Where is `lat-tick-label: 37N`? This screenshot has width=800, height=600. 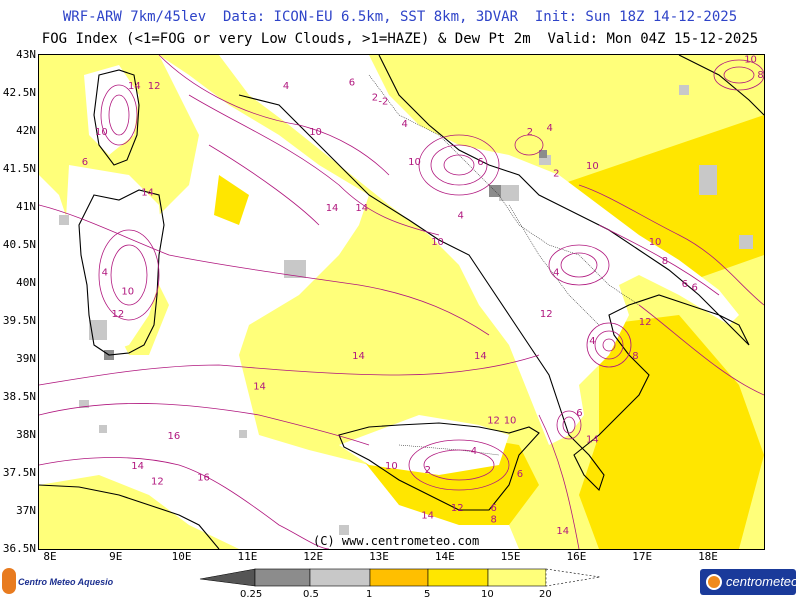
lat-tick-label: 37N is located at coordinates (26, 510).